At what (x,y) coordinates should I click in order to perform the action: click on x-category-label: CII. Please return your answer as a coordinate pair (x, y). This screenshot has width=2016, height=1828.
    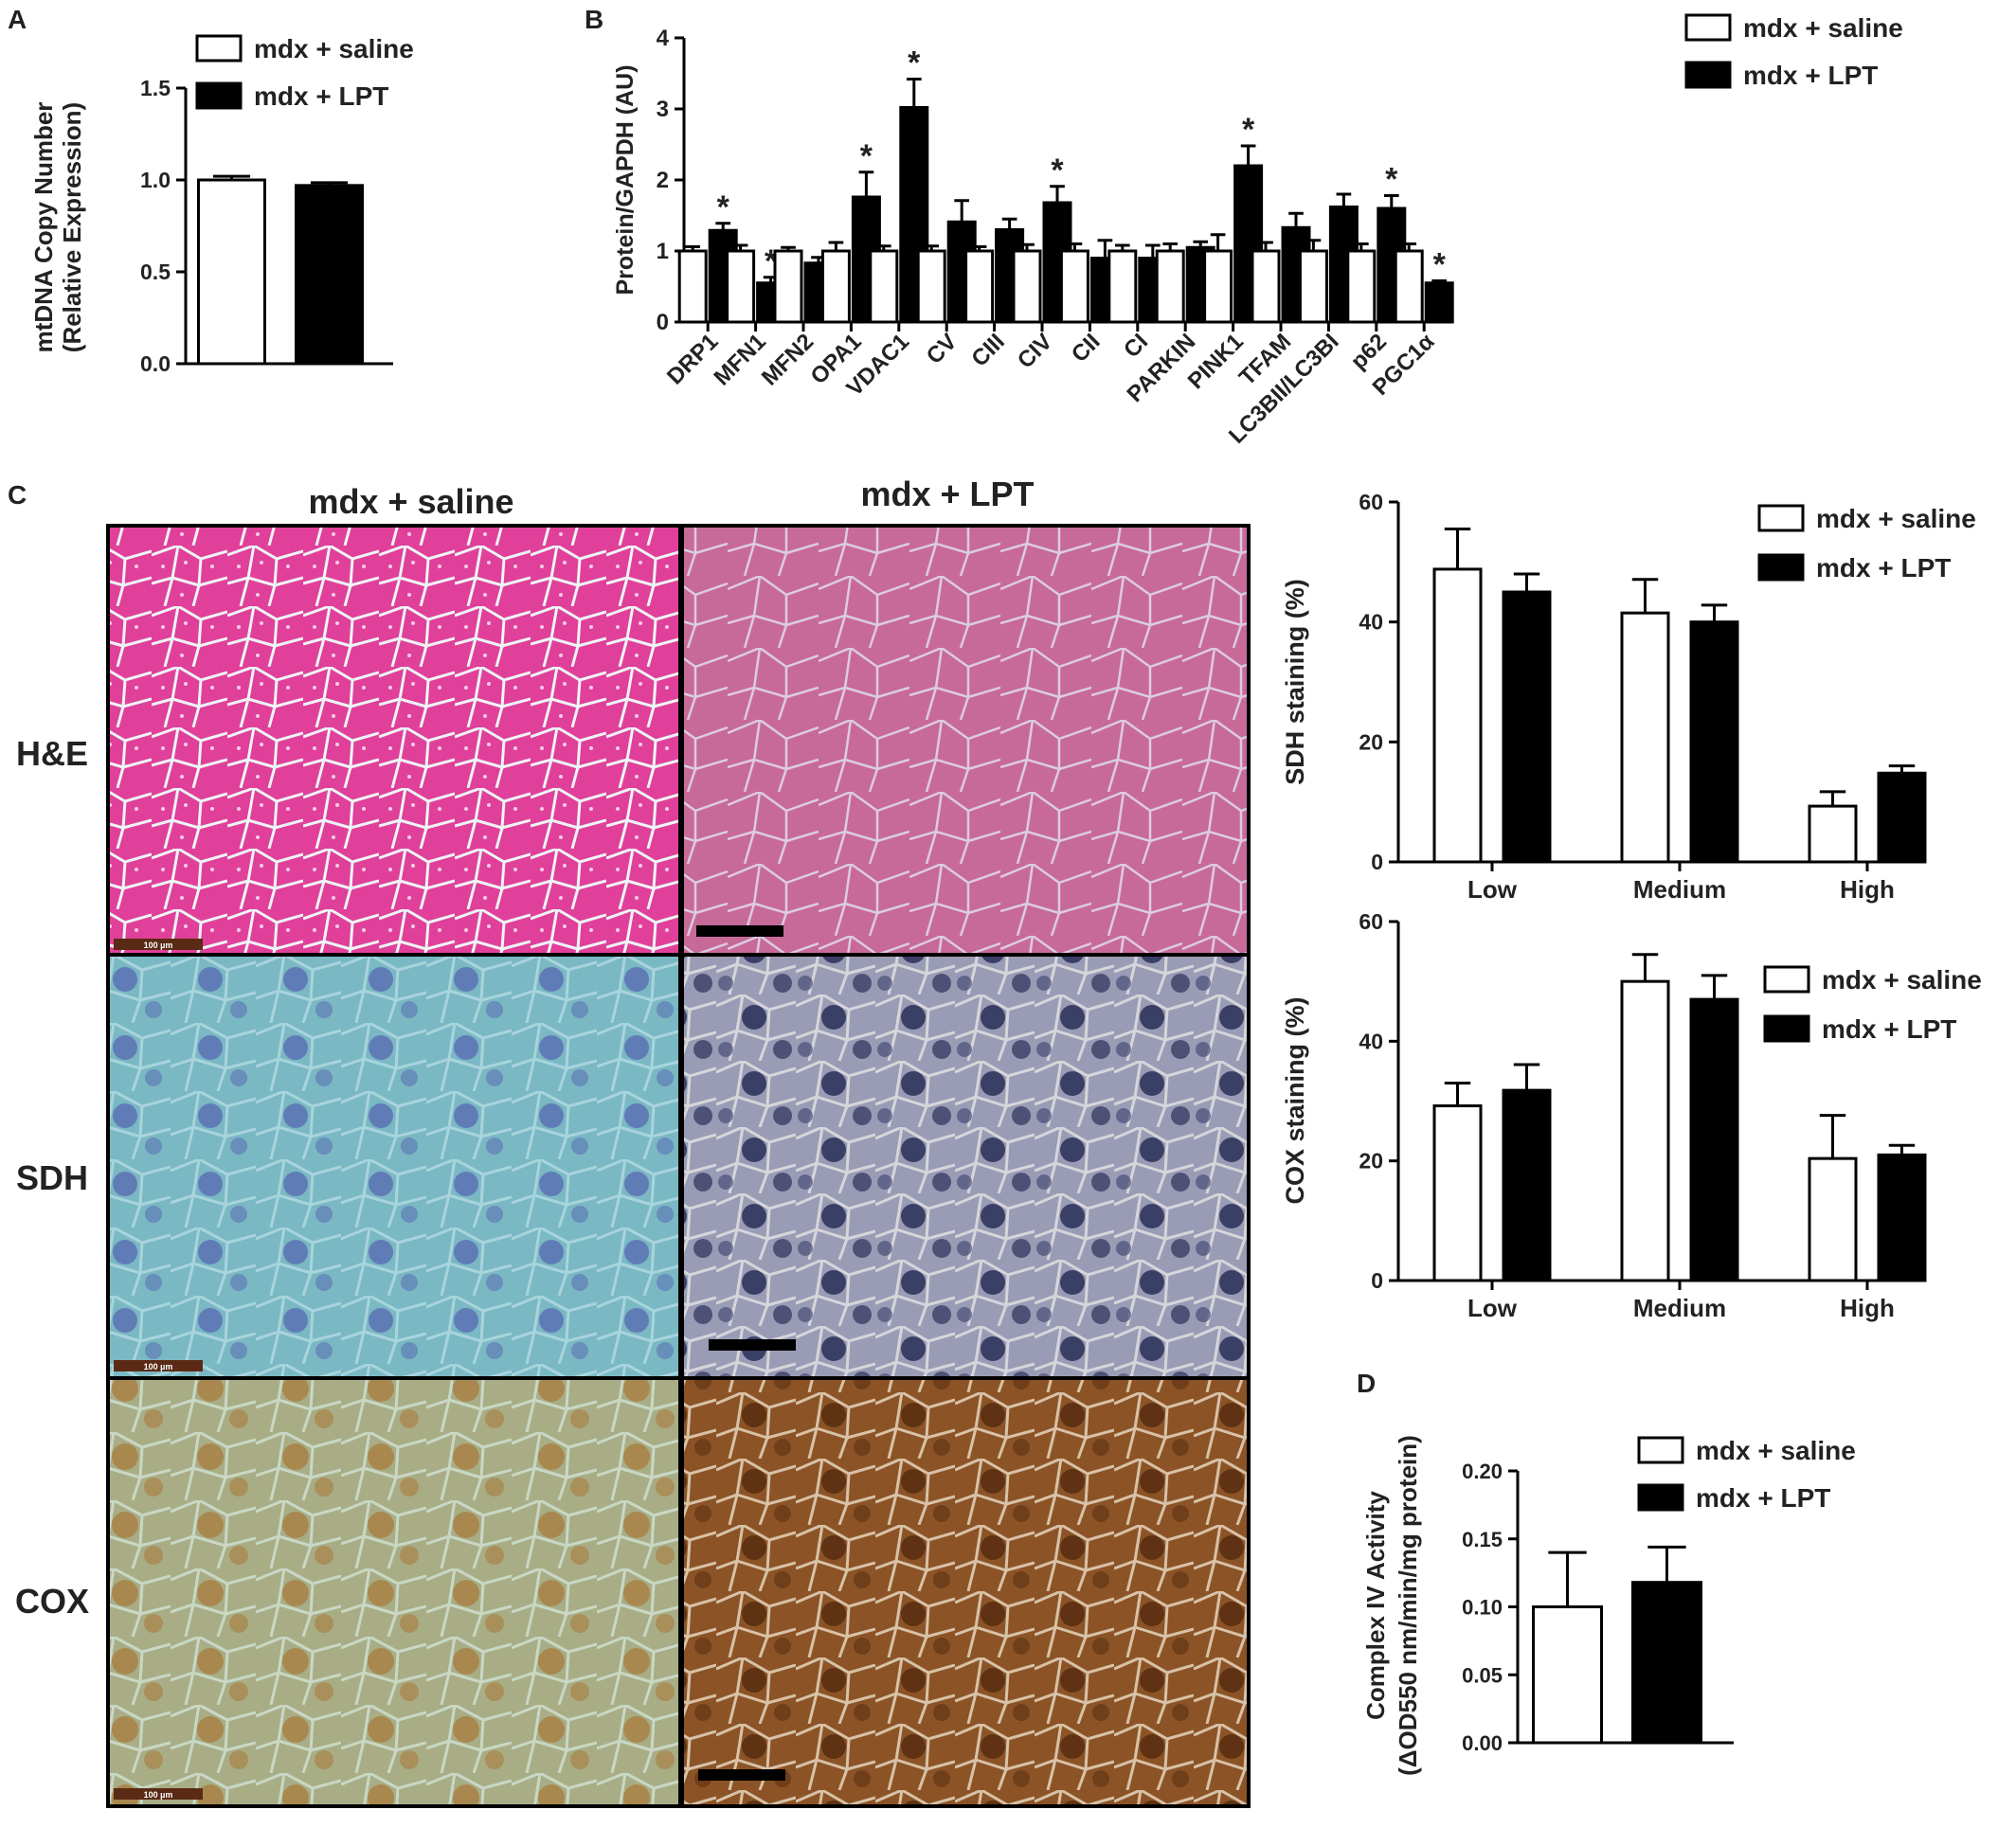
    Looking at the image, I should click on (1086, 348).